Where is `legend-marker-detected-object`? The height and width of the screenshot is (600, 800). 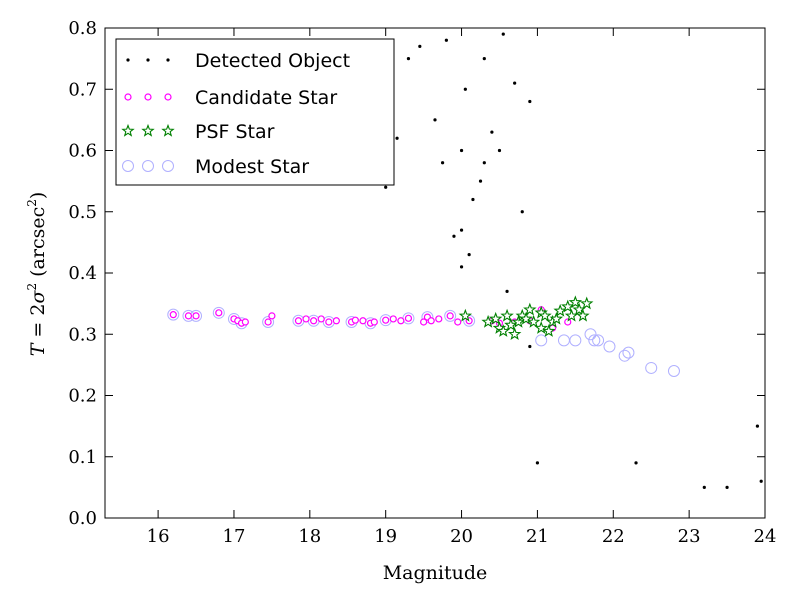 legend-marker-detected-object is located at coordinates (168, 60).